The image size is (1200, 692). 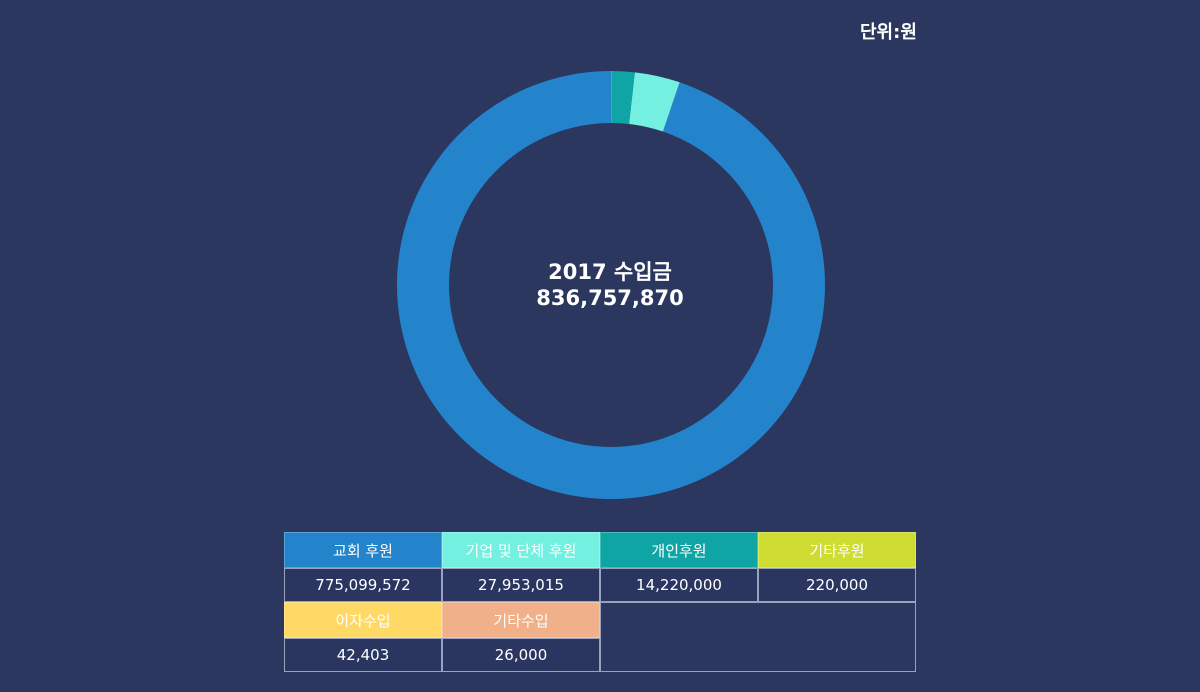 What do you see at coordinates (521, 620) in the screenshot?
I see `legend-header-other-income: 기타수입` at bounding box center [521, 620].